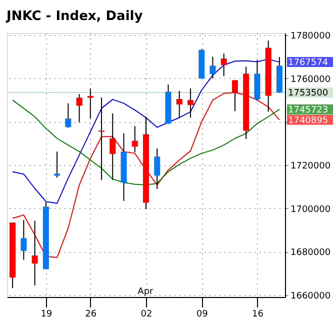 The width and height of the screenshot is (336, 320). Describe the element at coordinates (310, 79) in the screenshot. I see `y-tick-label: 1760000` at that location.